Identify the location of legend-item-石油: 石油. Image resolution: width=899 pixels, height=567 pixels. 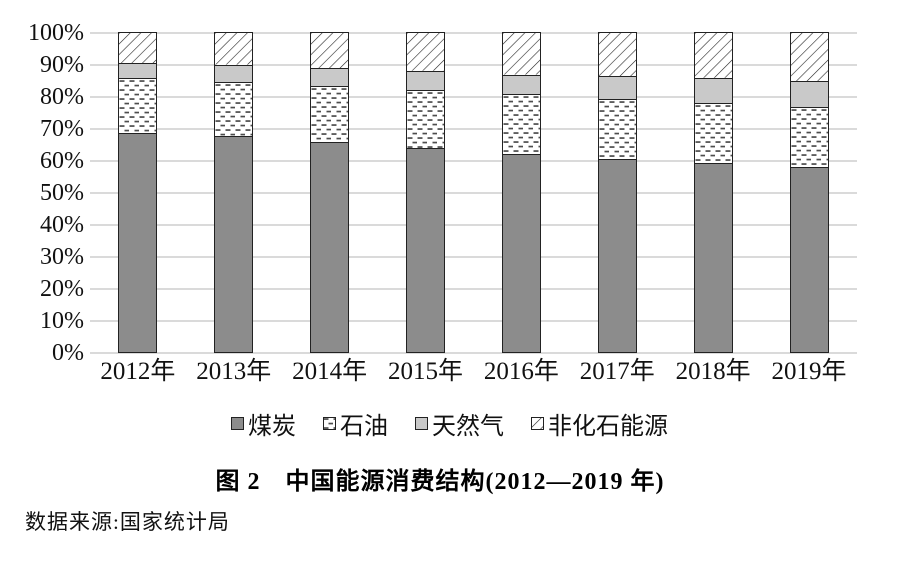
(355, 423).